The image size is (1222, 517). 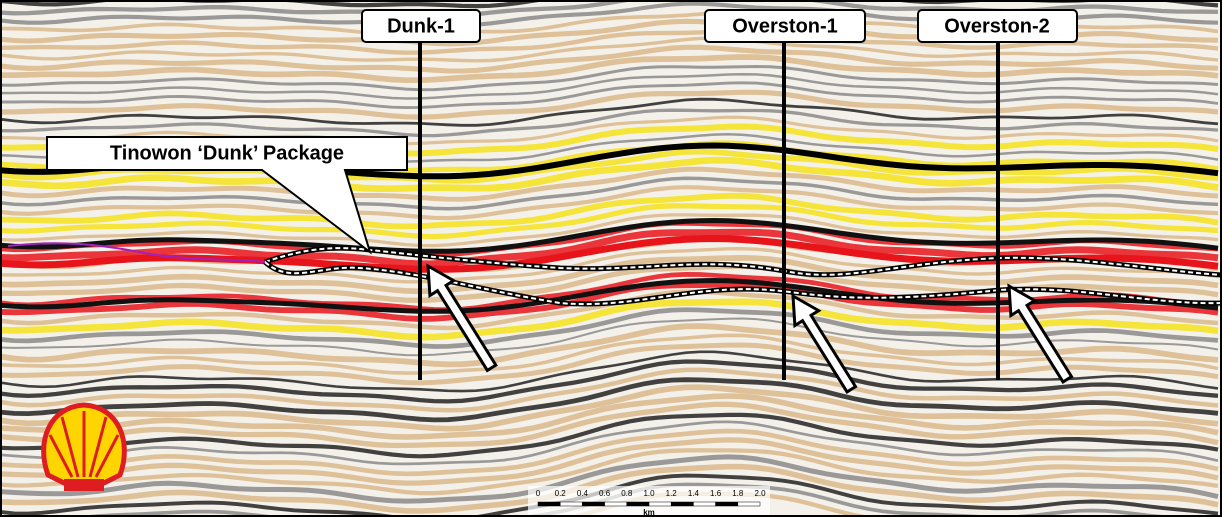 I want to click on scale-bar: 0 0.2 0.4 0.6 0.8 1.0 1.2 1.4 1.6 1.8 2.0 km, so click(x=649, y=501).